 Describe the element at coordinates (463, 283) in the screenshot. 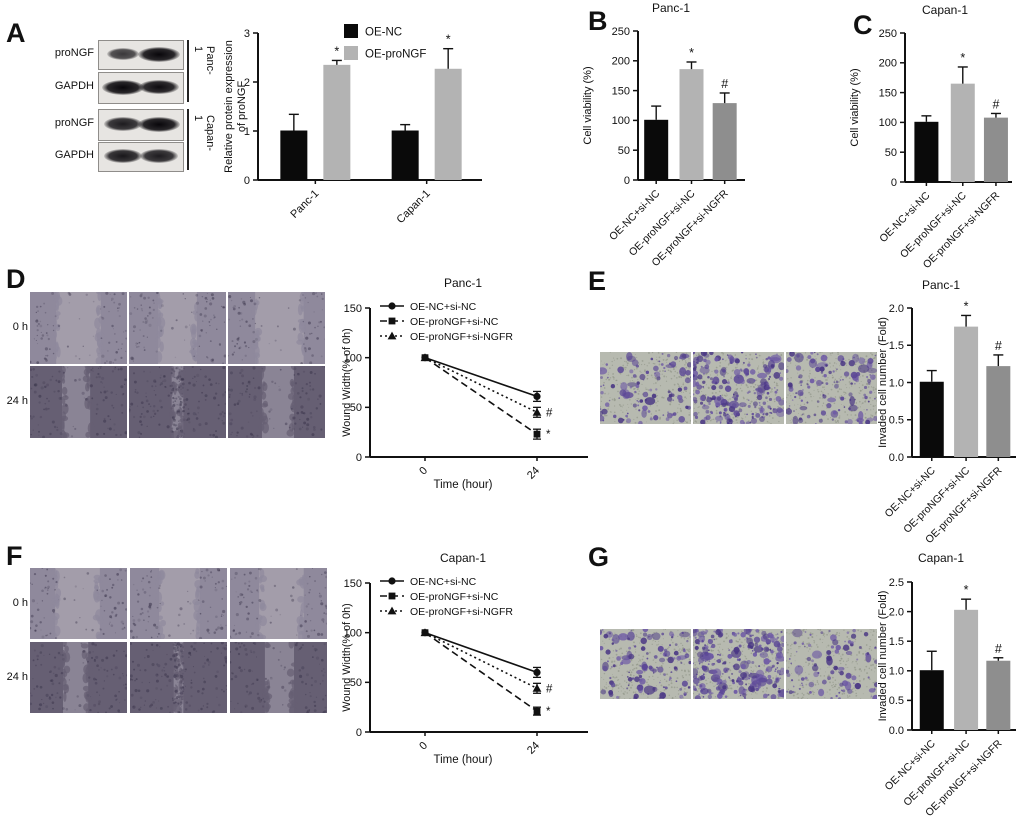

I see `chart-title: Panc-1` at that location.